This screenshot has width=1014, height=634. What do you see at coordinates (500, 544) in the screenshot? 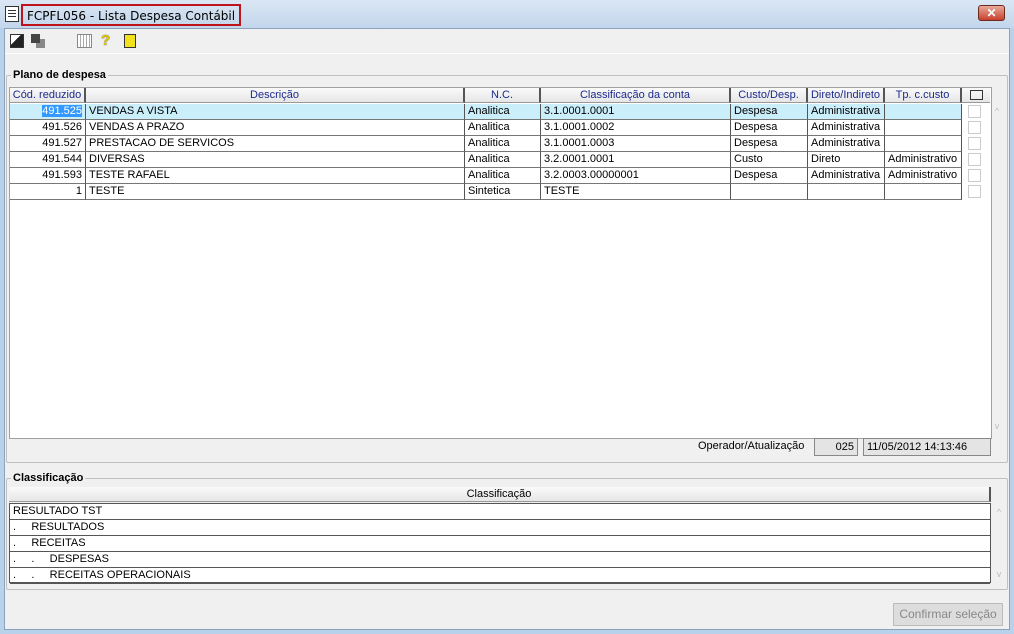
I see `list-item: . RECEITAS` at bounding box center [500, 544].